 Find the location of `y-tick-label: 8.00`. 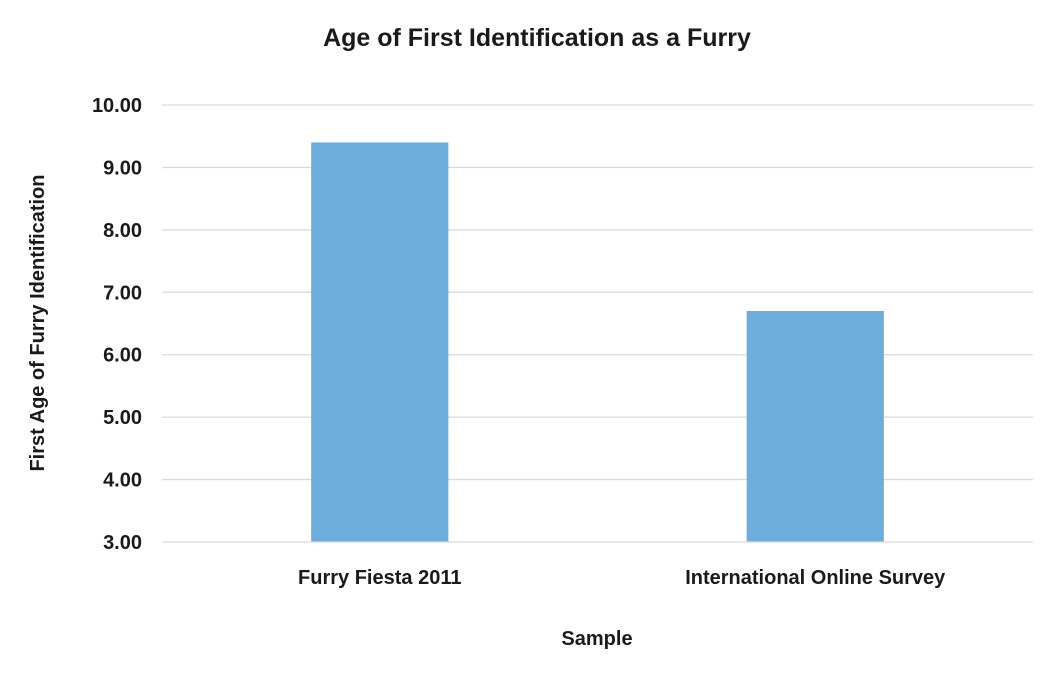

y-tick-label: 8.00 is located at coordinates (122, 231).